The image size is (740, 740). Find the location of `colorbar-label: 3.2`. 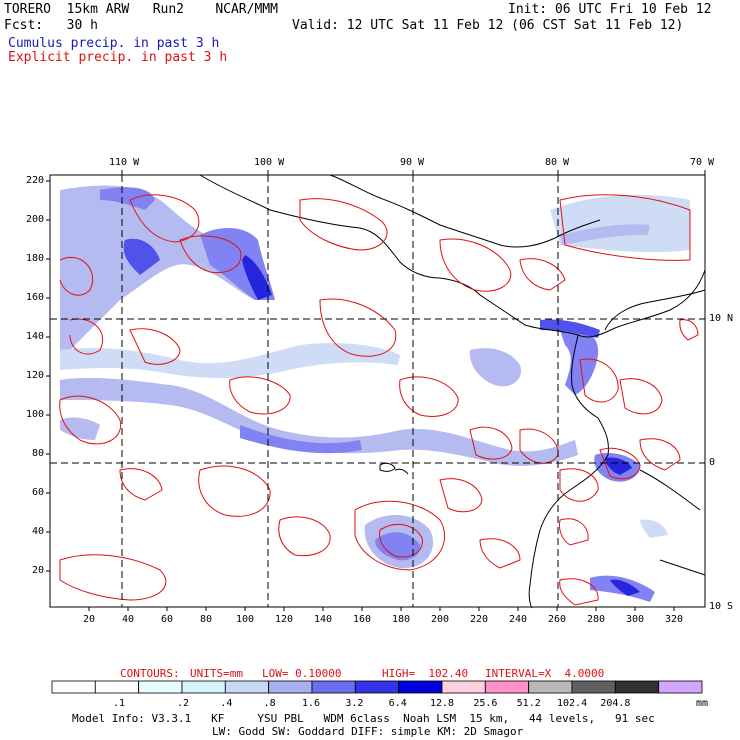

colorbar-label: 3.2 is located at coordinates (354, 703).